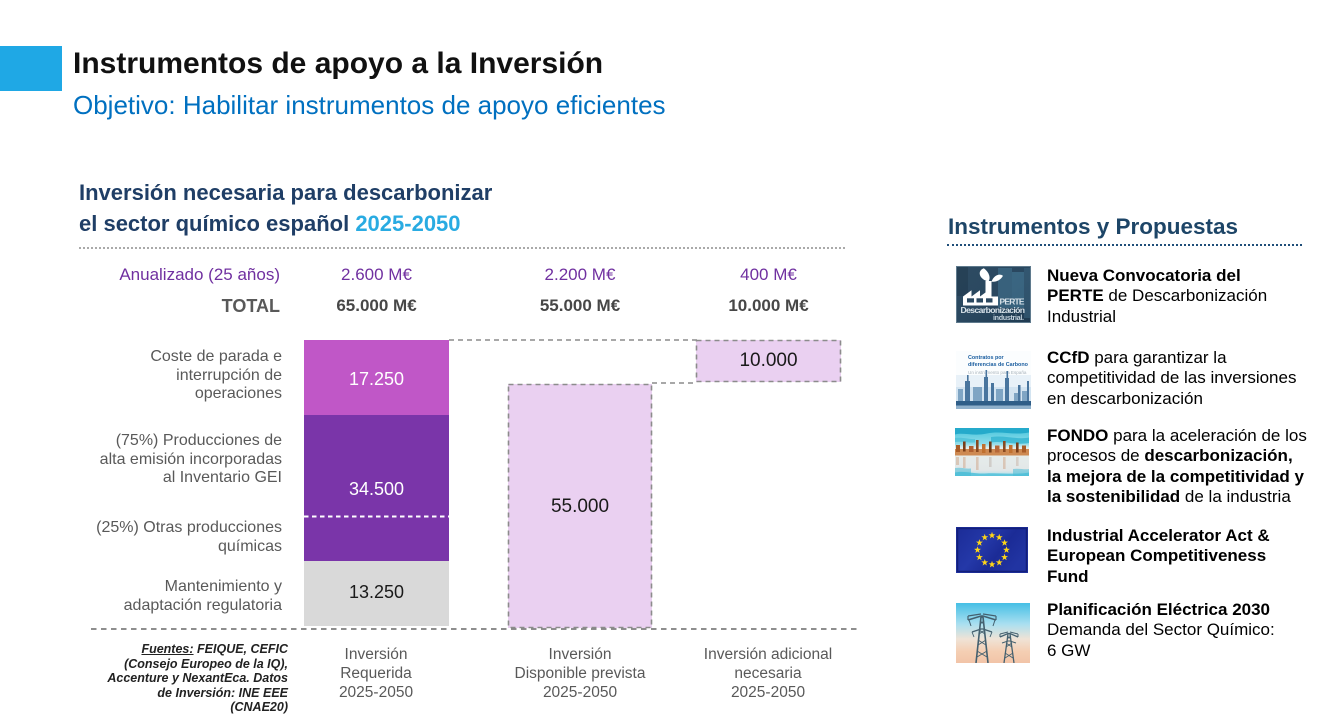 This screenshot has height=728, width=1343. I want to click on svg-text: Un instrumento para España, so click(997, 372).